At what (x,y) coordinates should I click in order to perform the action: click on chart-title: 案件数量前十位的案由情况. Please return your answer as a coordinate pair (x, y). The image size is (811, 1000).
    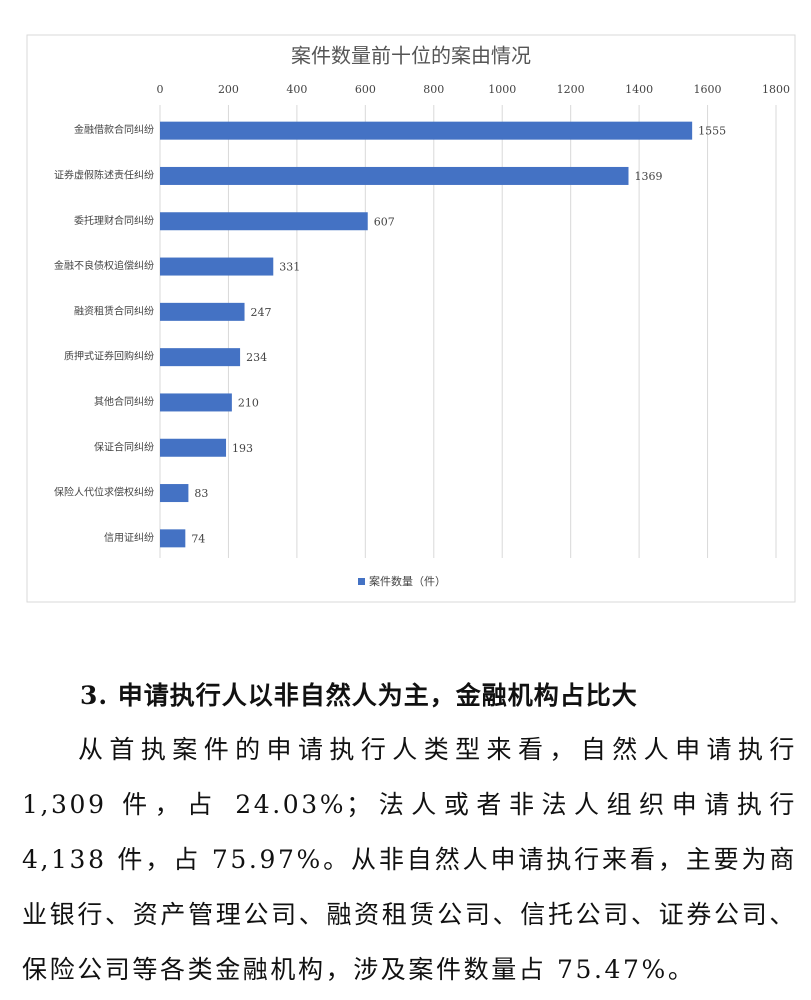
    Looking at the image, I should click on (411, 56).